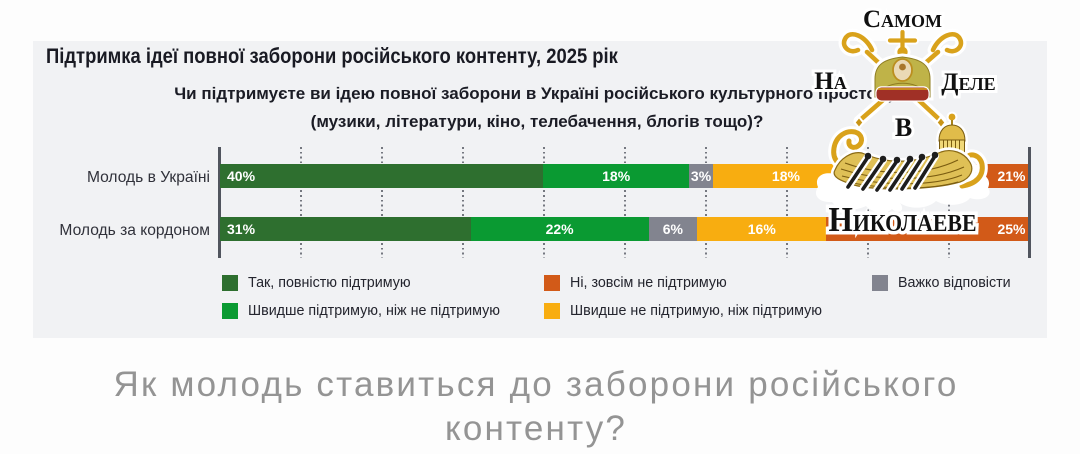 Image resolution: width=1080 pixels, height=454 pixels. I want to click on svg-text: Самом, so click(902, 19).